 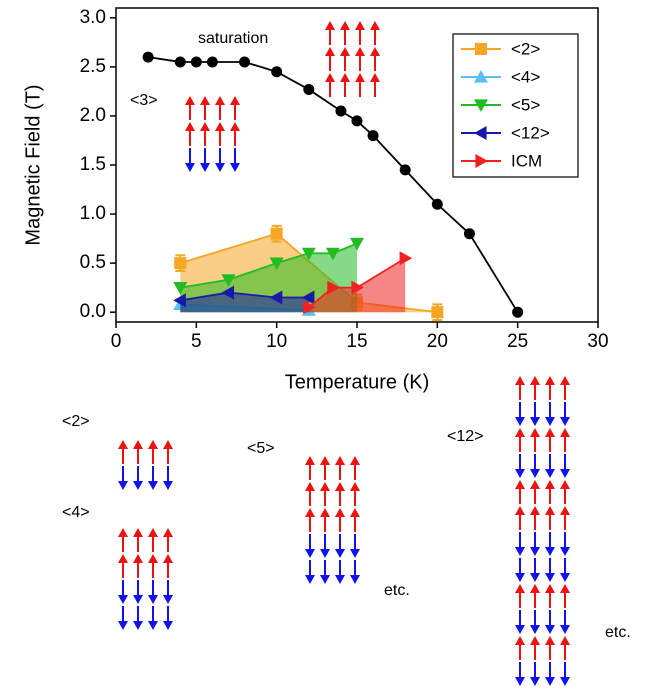 I want to click on x-tick-label: 15, so click(x=356, y=341).